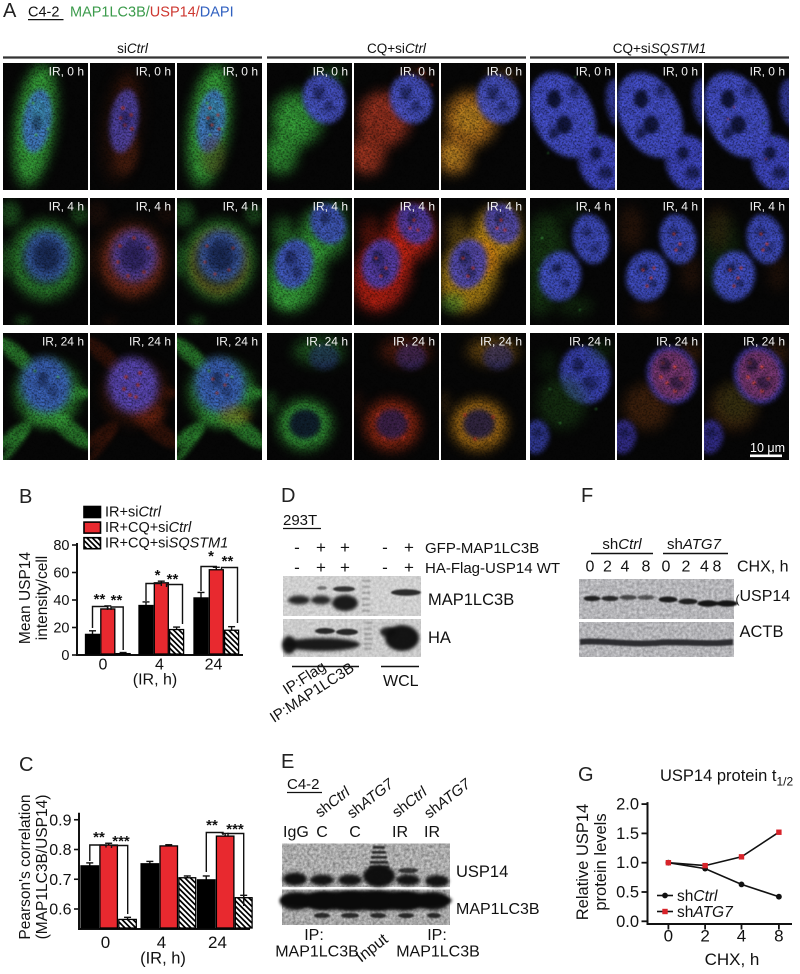 The height and width of the screenshot is (974, 800). What do you see at coordinates (659, 48) in the screenshot?
I see `svg-text: CQ+siSQSTM1` at bounding box center [659, 48].